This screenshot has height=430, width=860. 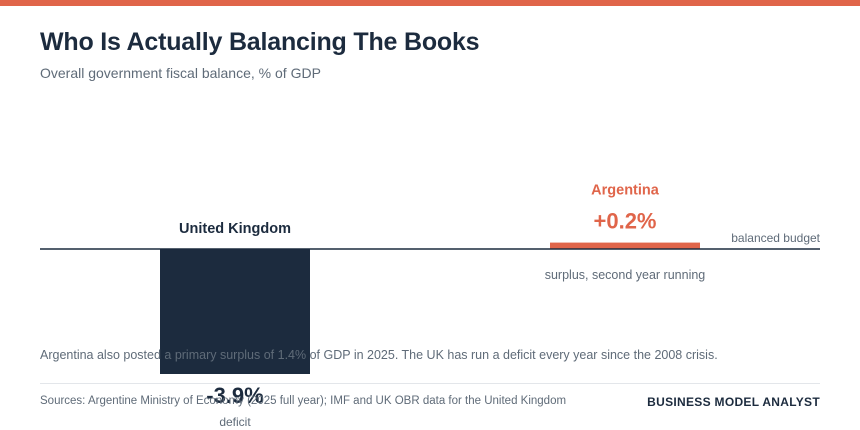 I want to click on bar-note-argentina: surplus, second year running, so click(x=625, y=275).